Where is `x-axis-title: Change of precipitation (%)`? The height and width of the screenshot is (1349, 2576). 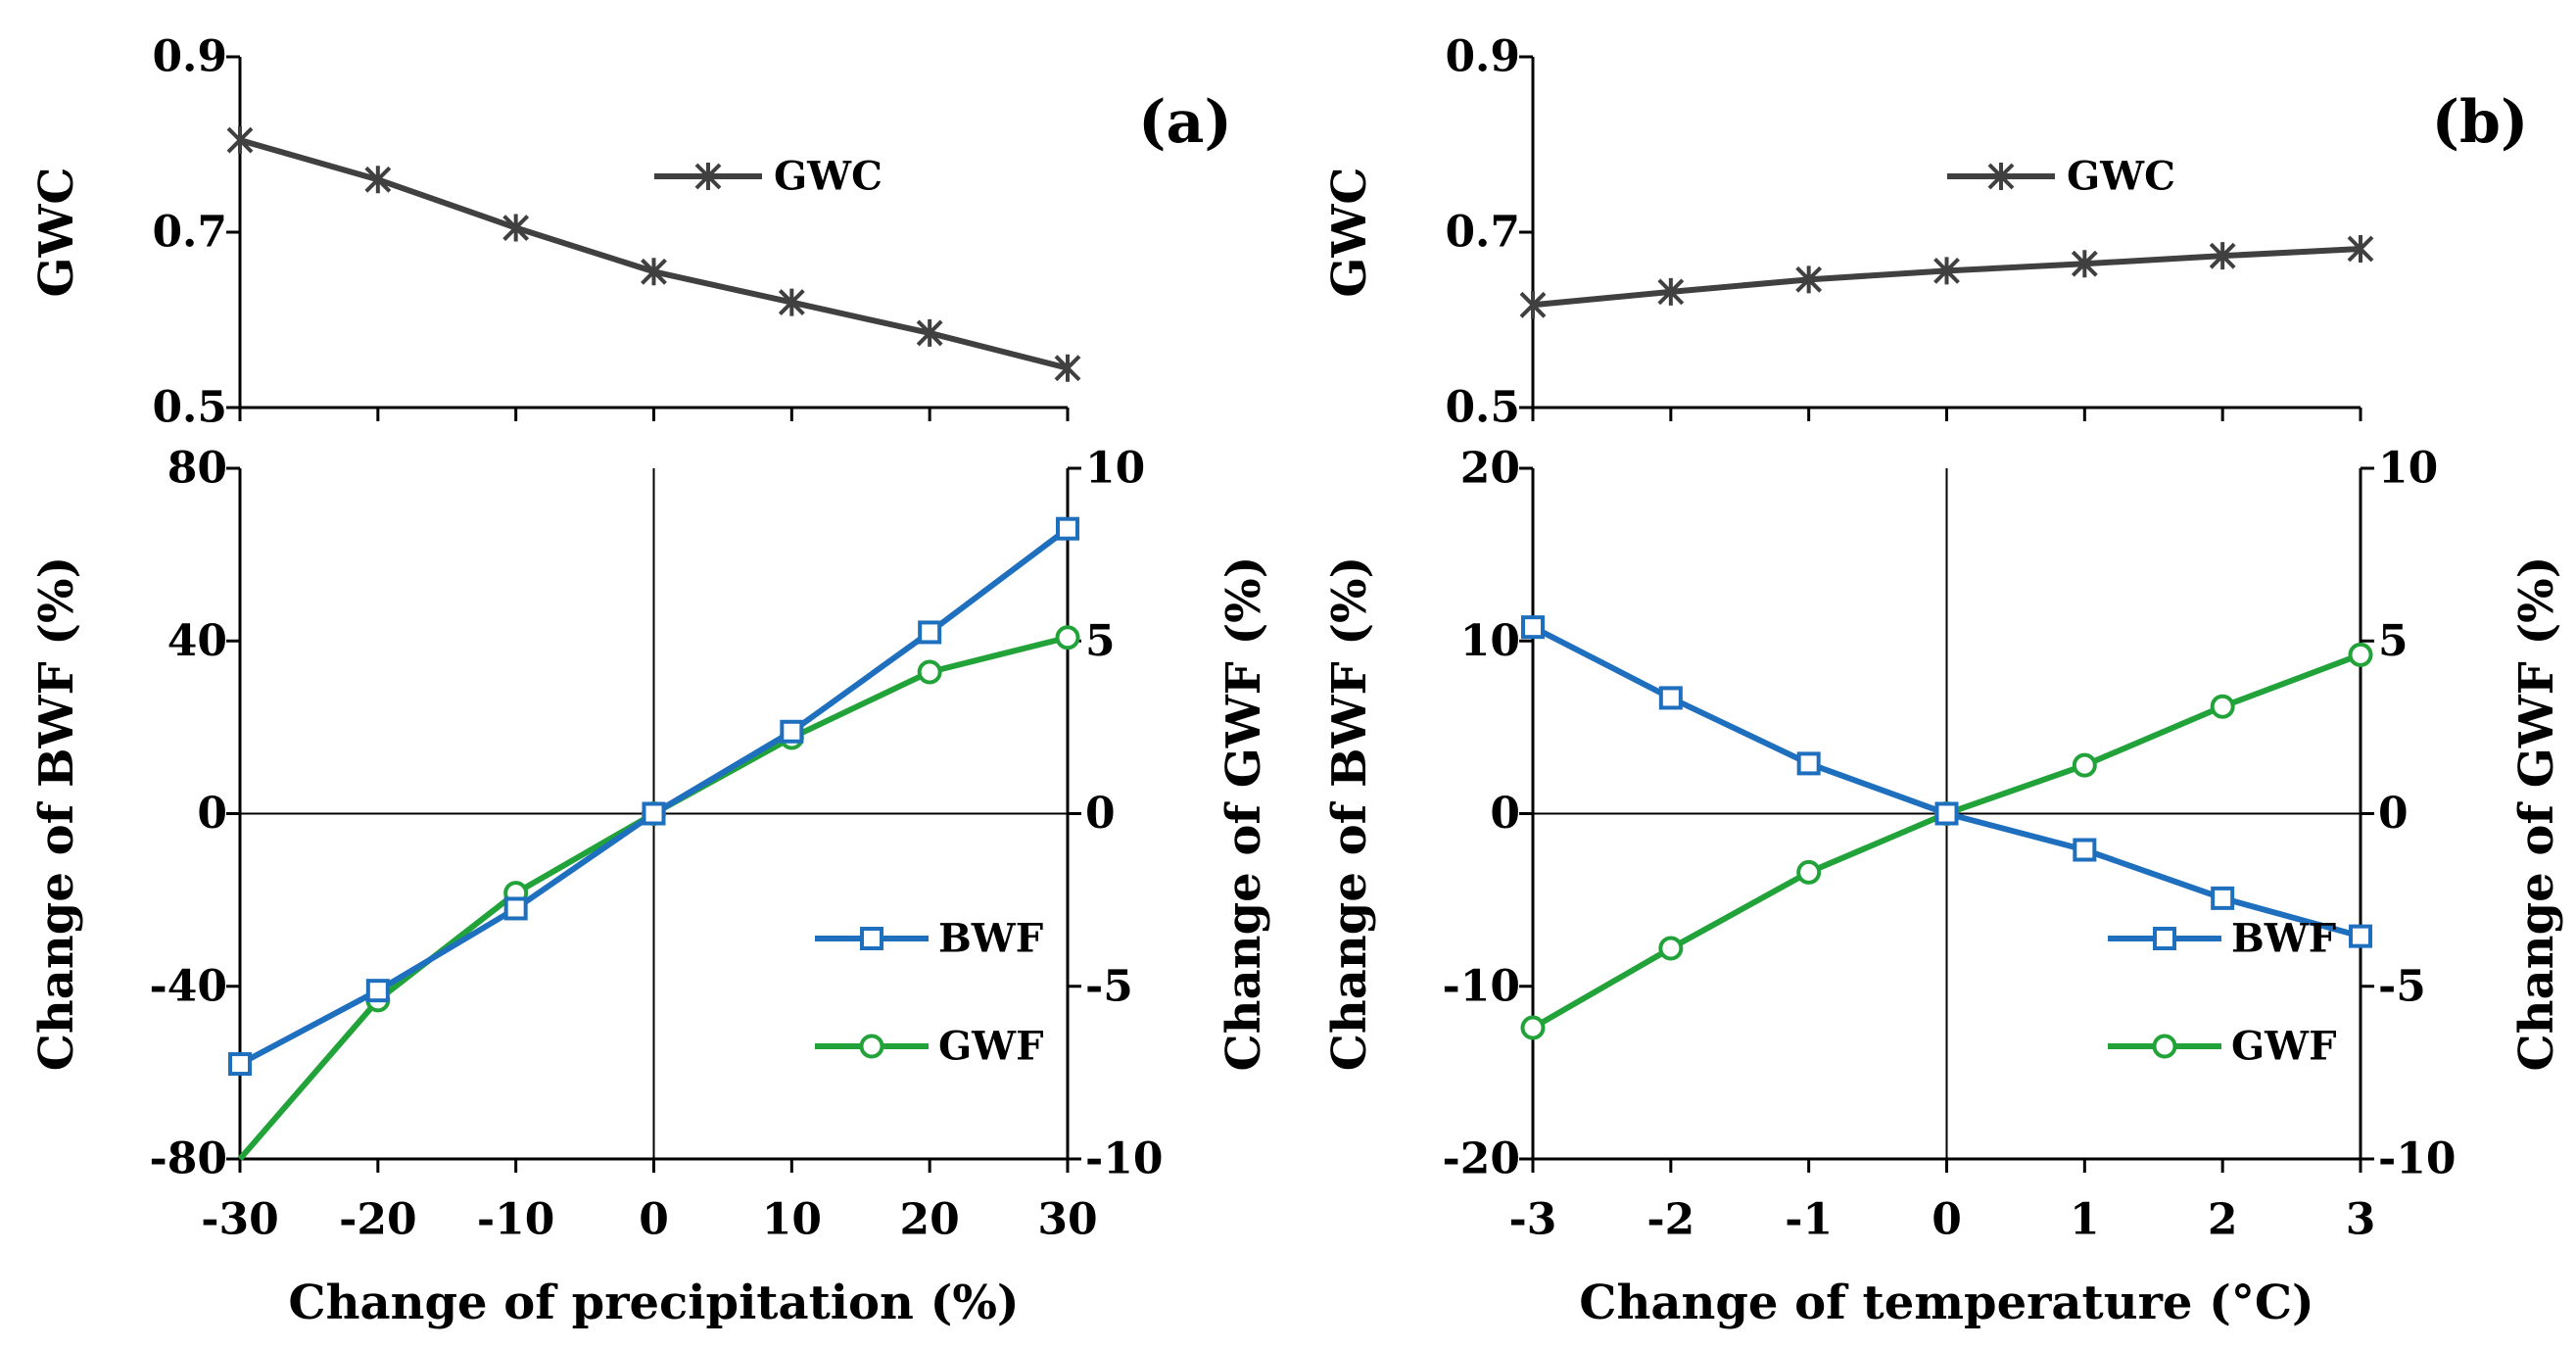
x-axis-title: Change of precipitation (%) is located at coordinates (654, 1303).